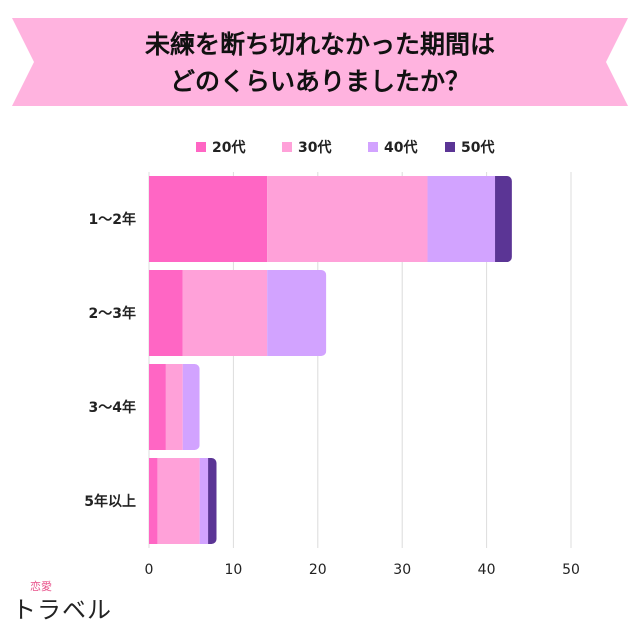 Image resolution: width=640 pixels, height=640 pixels. I want to click on category-label: 5年以上, so click(110, 501).